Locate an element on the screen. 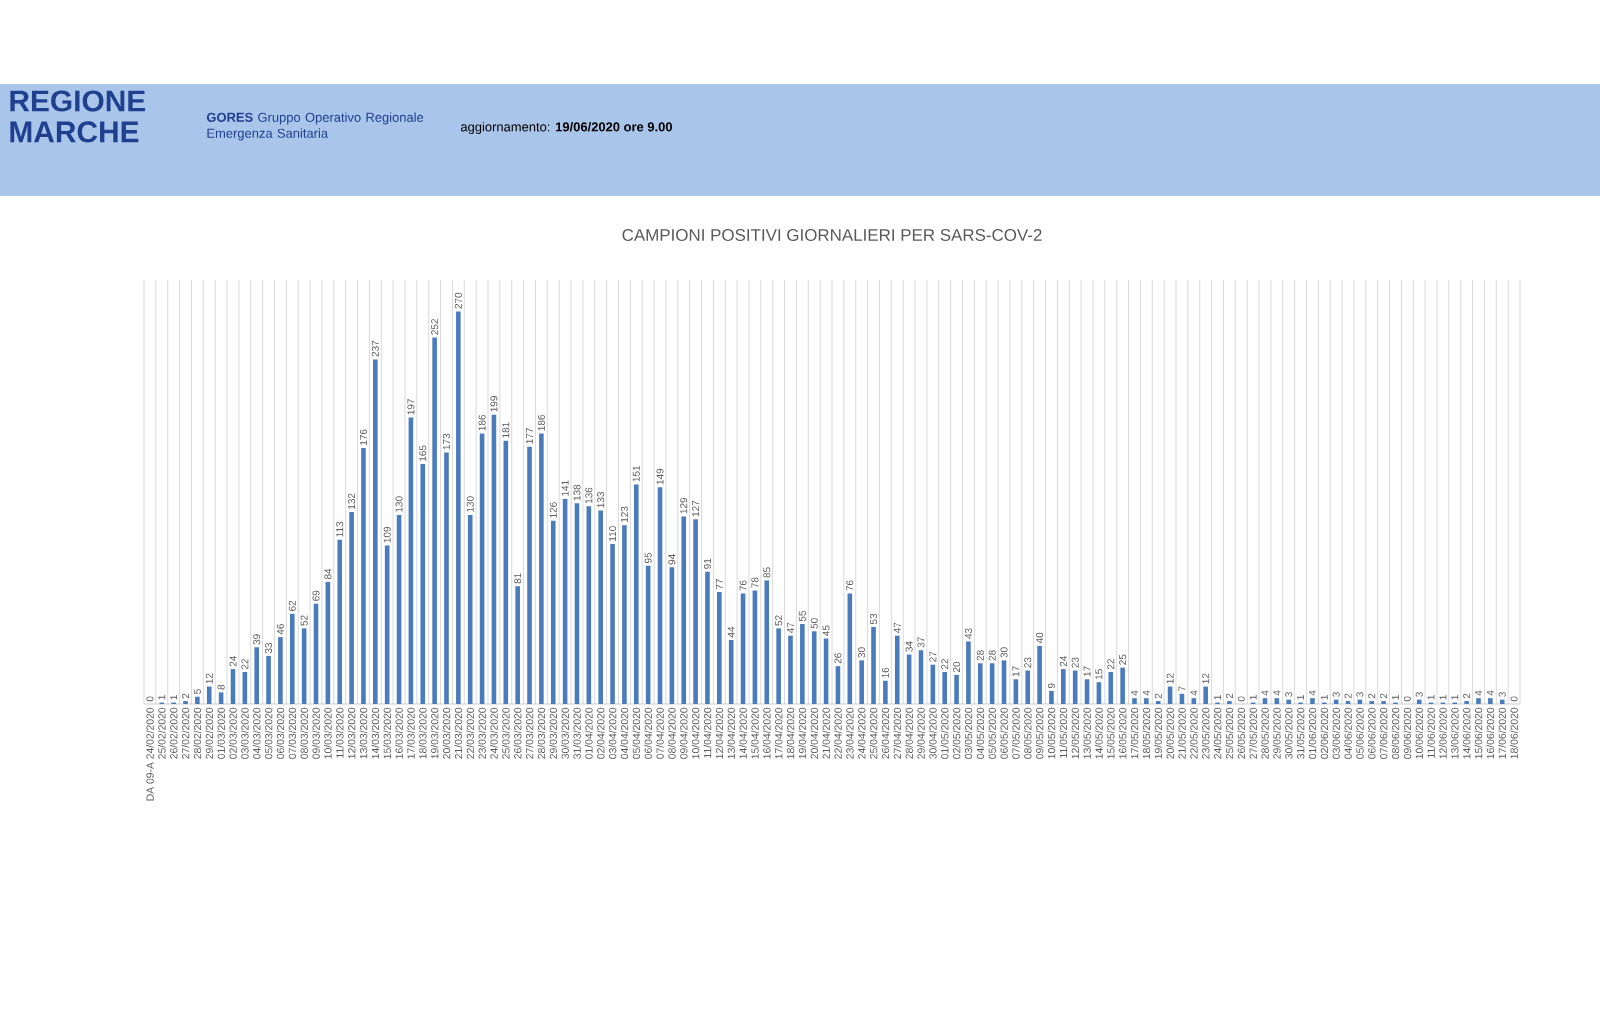 The height and width of the screenshot is (1032, 1600). text: REGIONE MARCHE is located at coordinates (78, 116).